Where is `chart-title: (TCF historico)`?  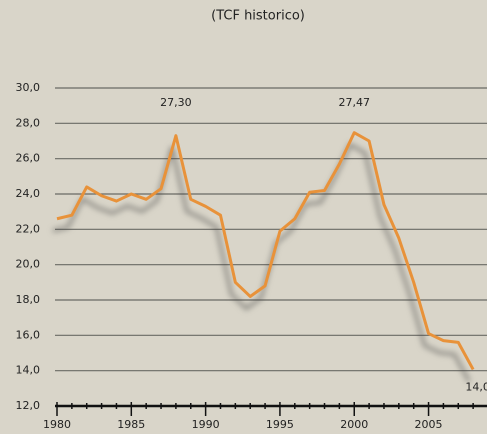 chart-title: (TCF historico) is located at coordinates (258, 16).